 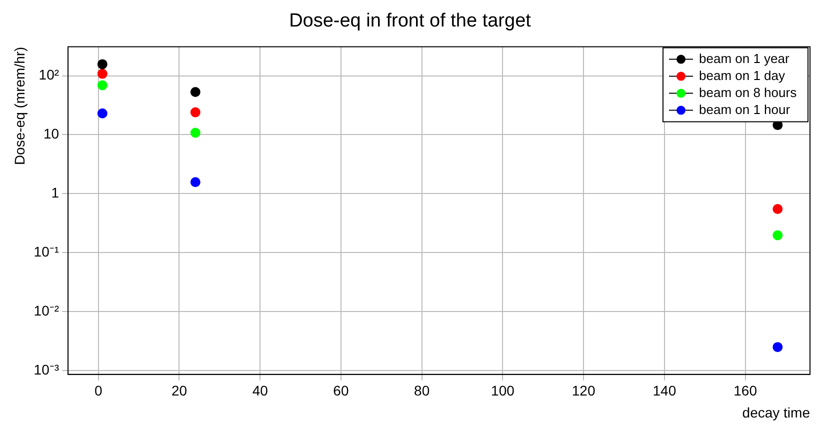 I want to click on x-tick-label: 80, so click(x=422, y=390).